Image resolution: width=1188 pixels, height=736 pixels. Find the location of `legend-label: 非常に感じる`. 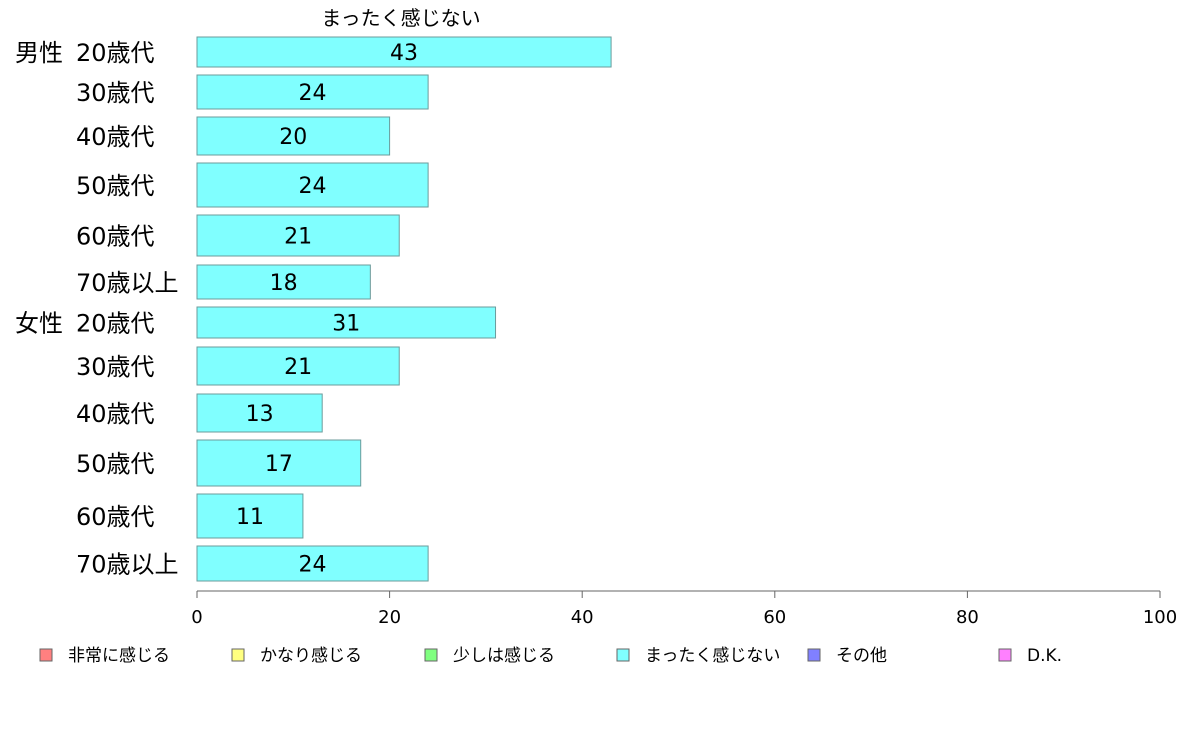

legend-label: 非常に感じる is located at coordinates (119, 656).